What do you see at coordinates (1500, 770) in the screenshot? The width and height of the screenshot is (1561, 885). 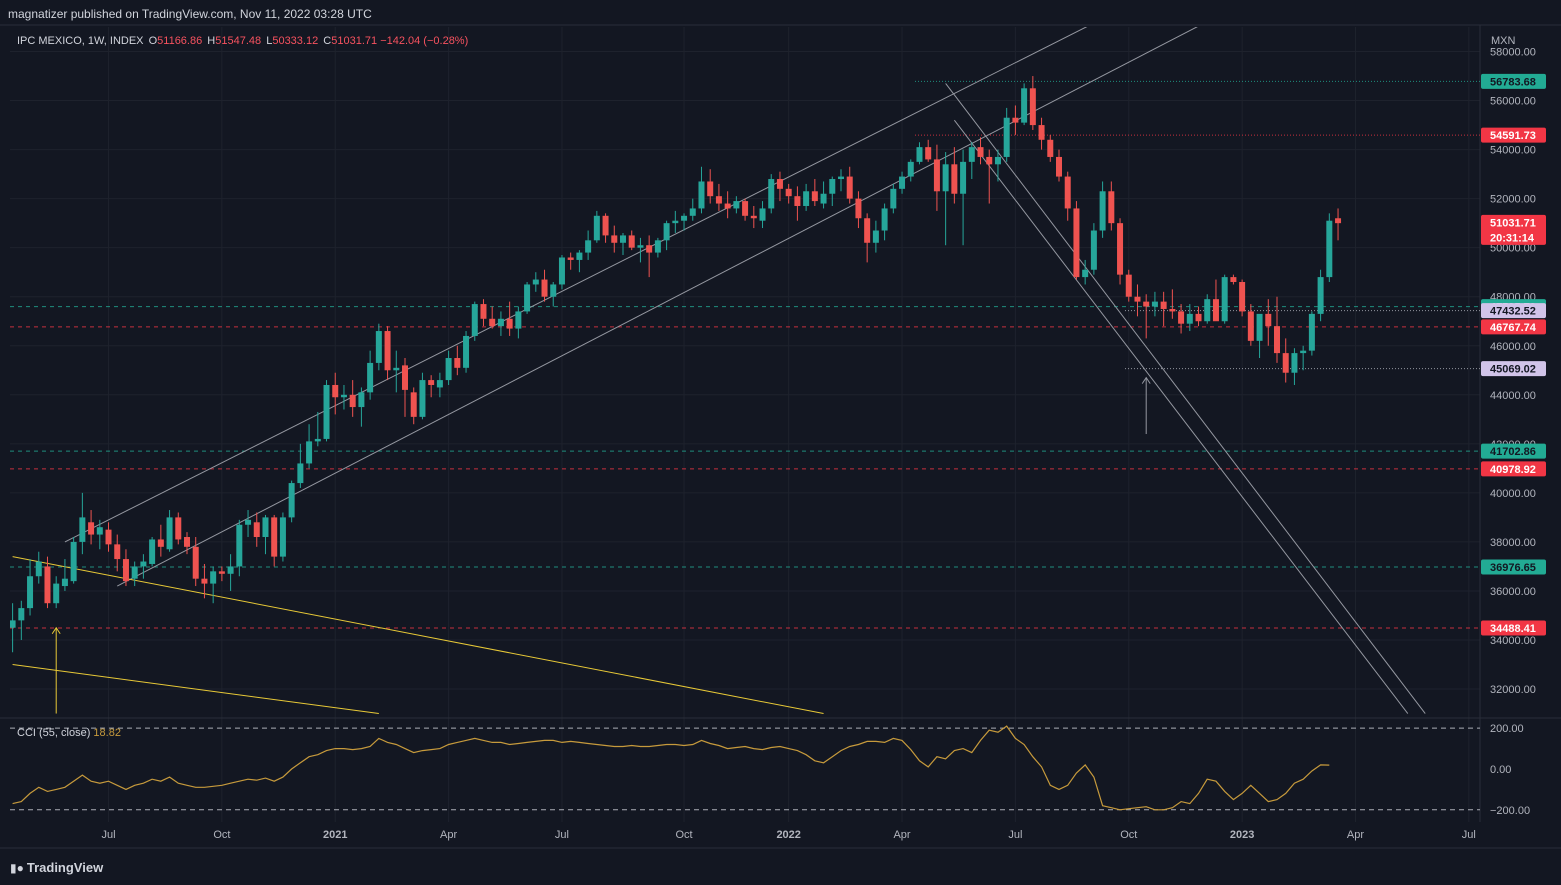 I see `cci-tick-label: 0.00` at bounding box center [1500, 770].